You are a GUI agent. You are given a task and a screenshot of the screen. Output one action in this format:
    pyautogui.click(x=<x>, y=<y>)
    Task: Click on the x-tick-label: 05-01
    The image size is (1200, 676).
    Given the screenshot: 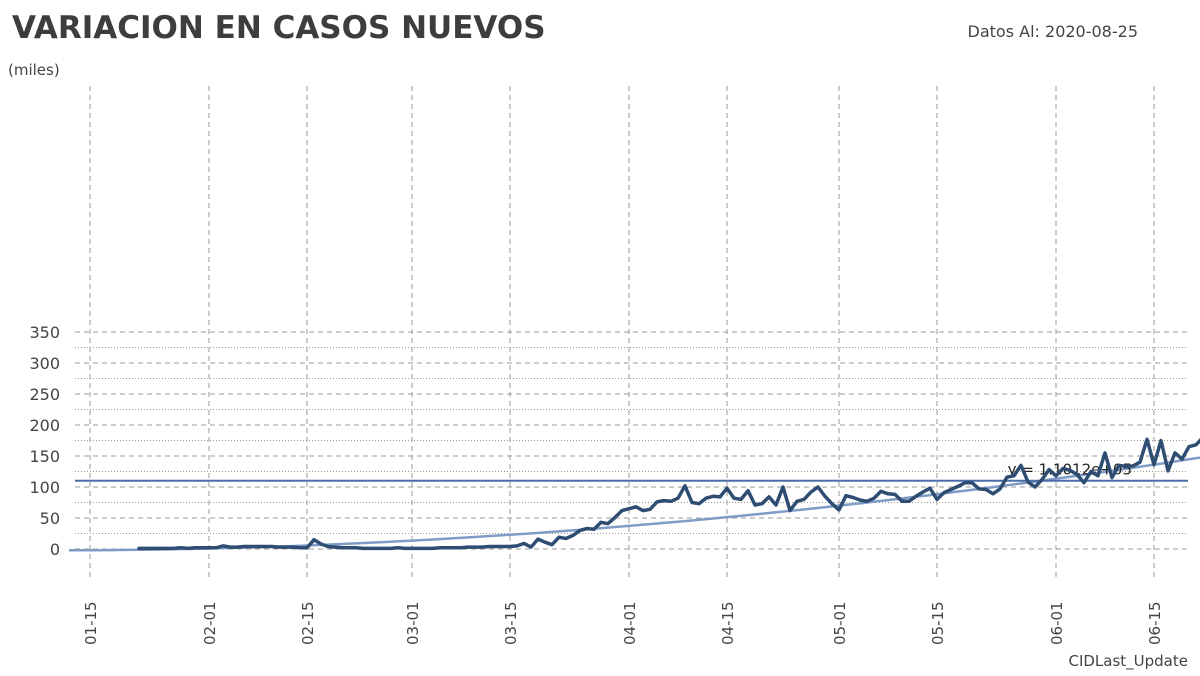 What is the action you would take?
    pyautogui.click(x=840, y=623)
    